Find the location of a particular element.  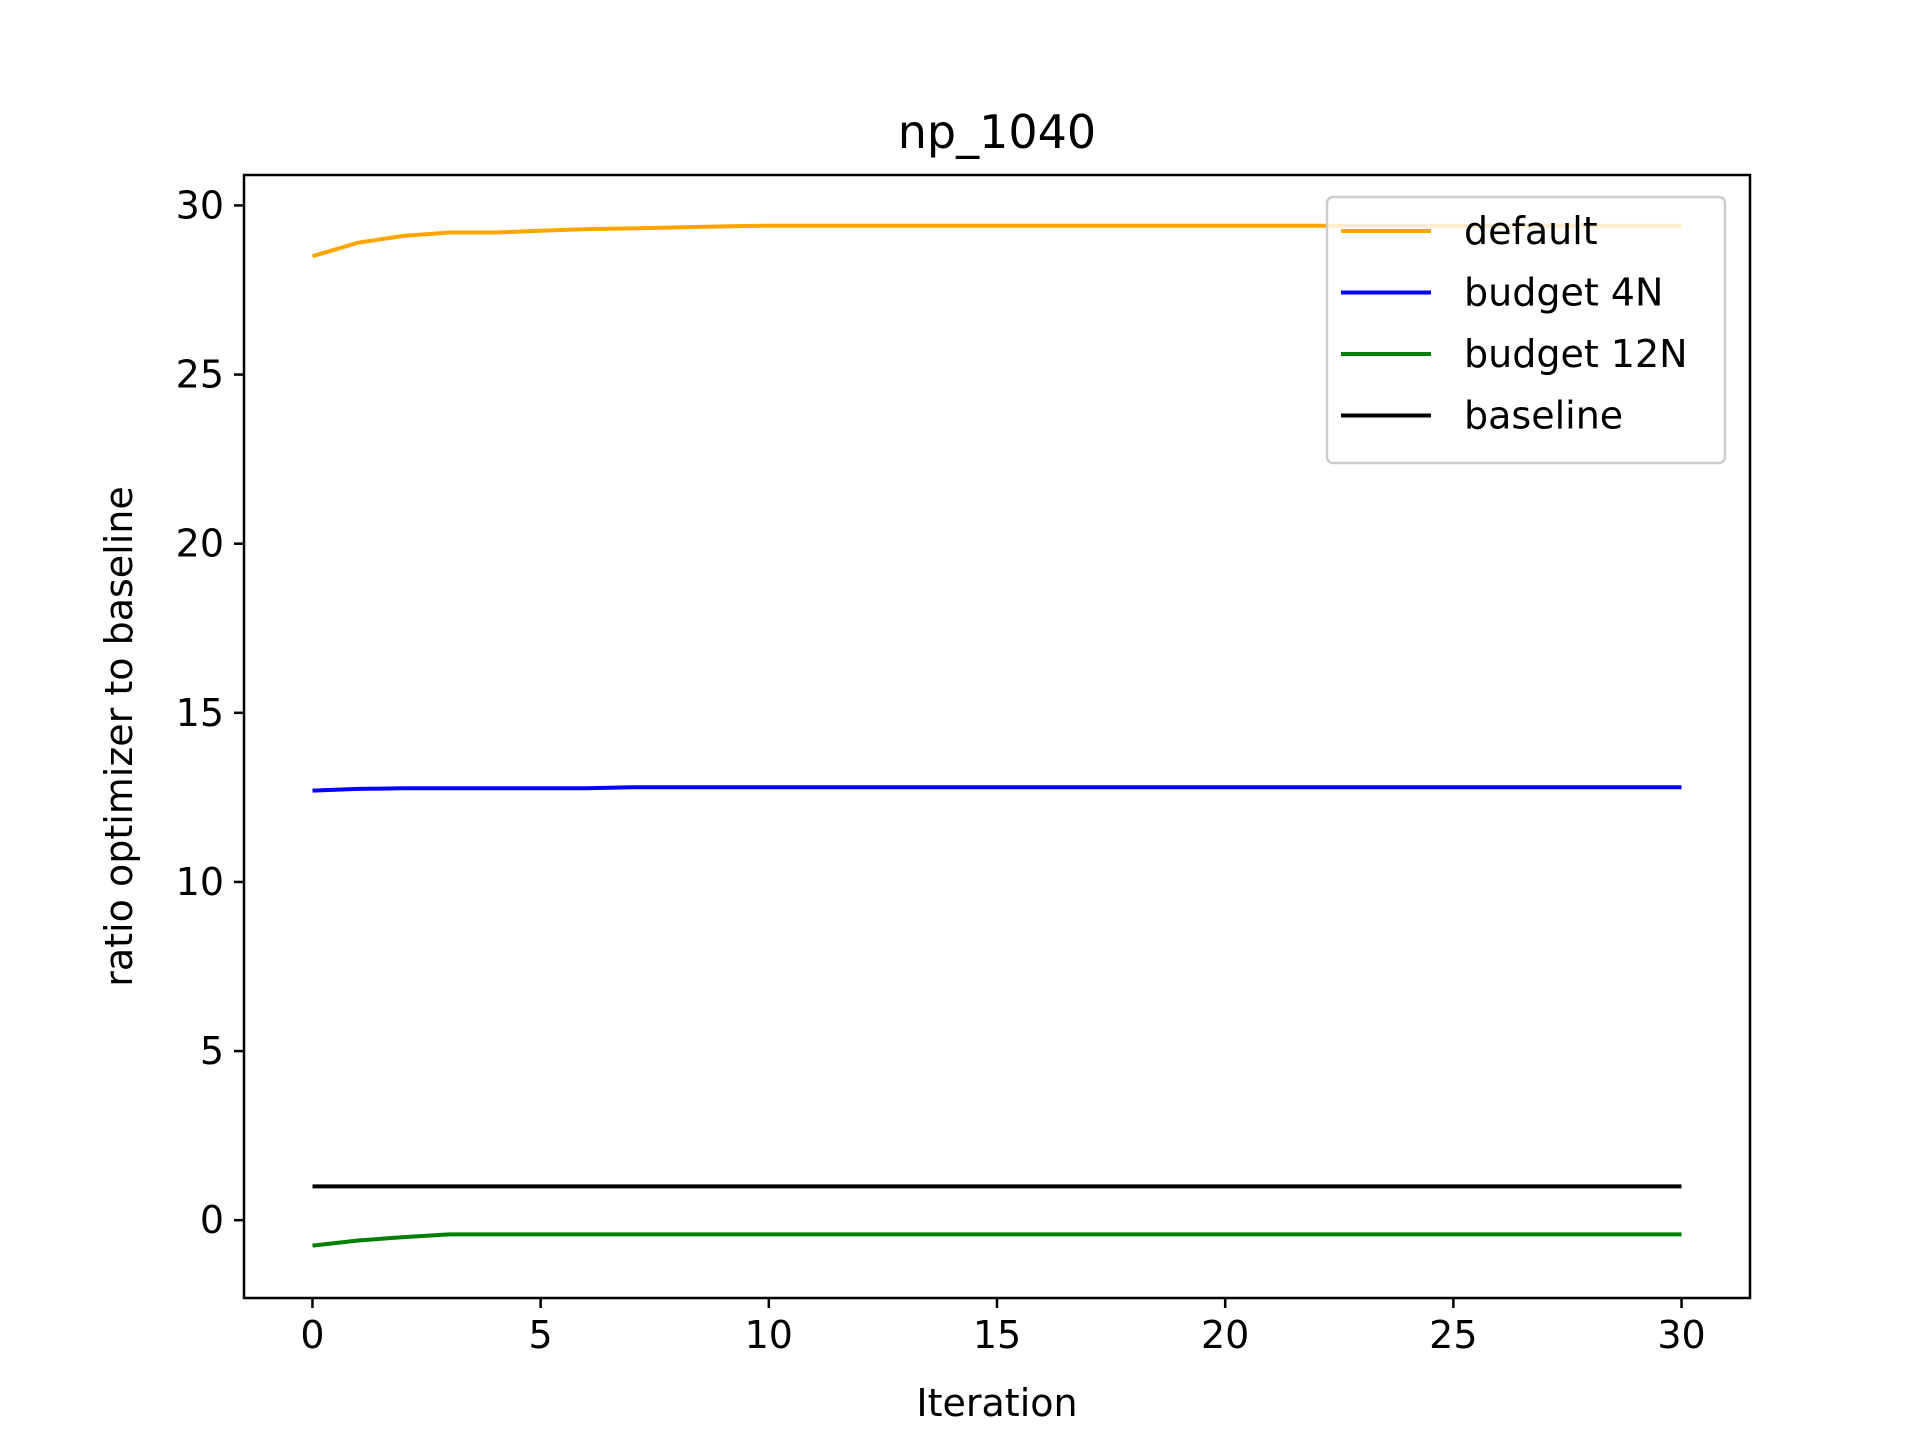

legend-box is located at coordinates (1526, 330).